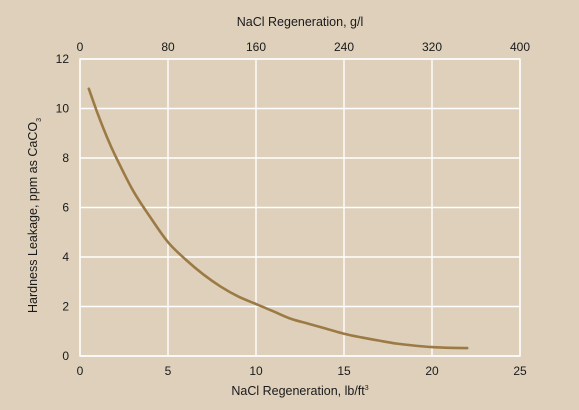  Describe the element at coordinates (256, 371) in the screenshot. I see `x-tick-label-2: 10` at that location.